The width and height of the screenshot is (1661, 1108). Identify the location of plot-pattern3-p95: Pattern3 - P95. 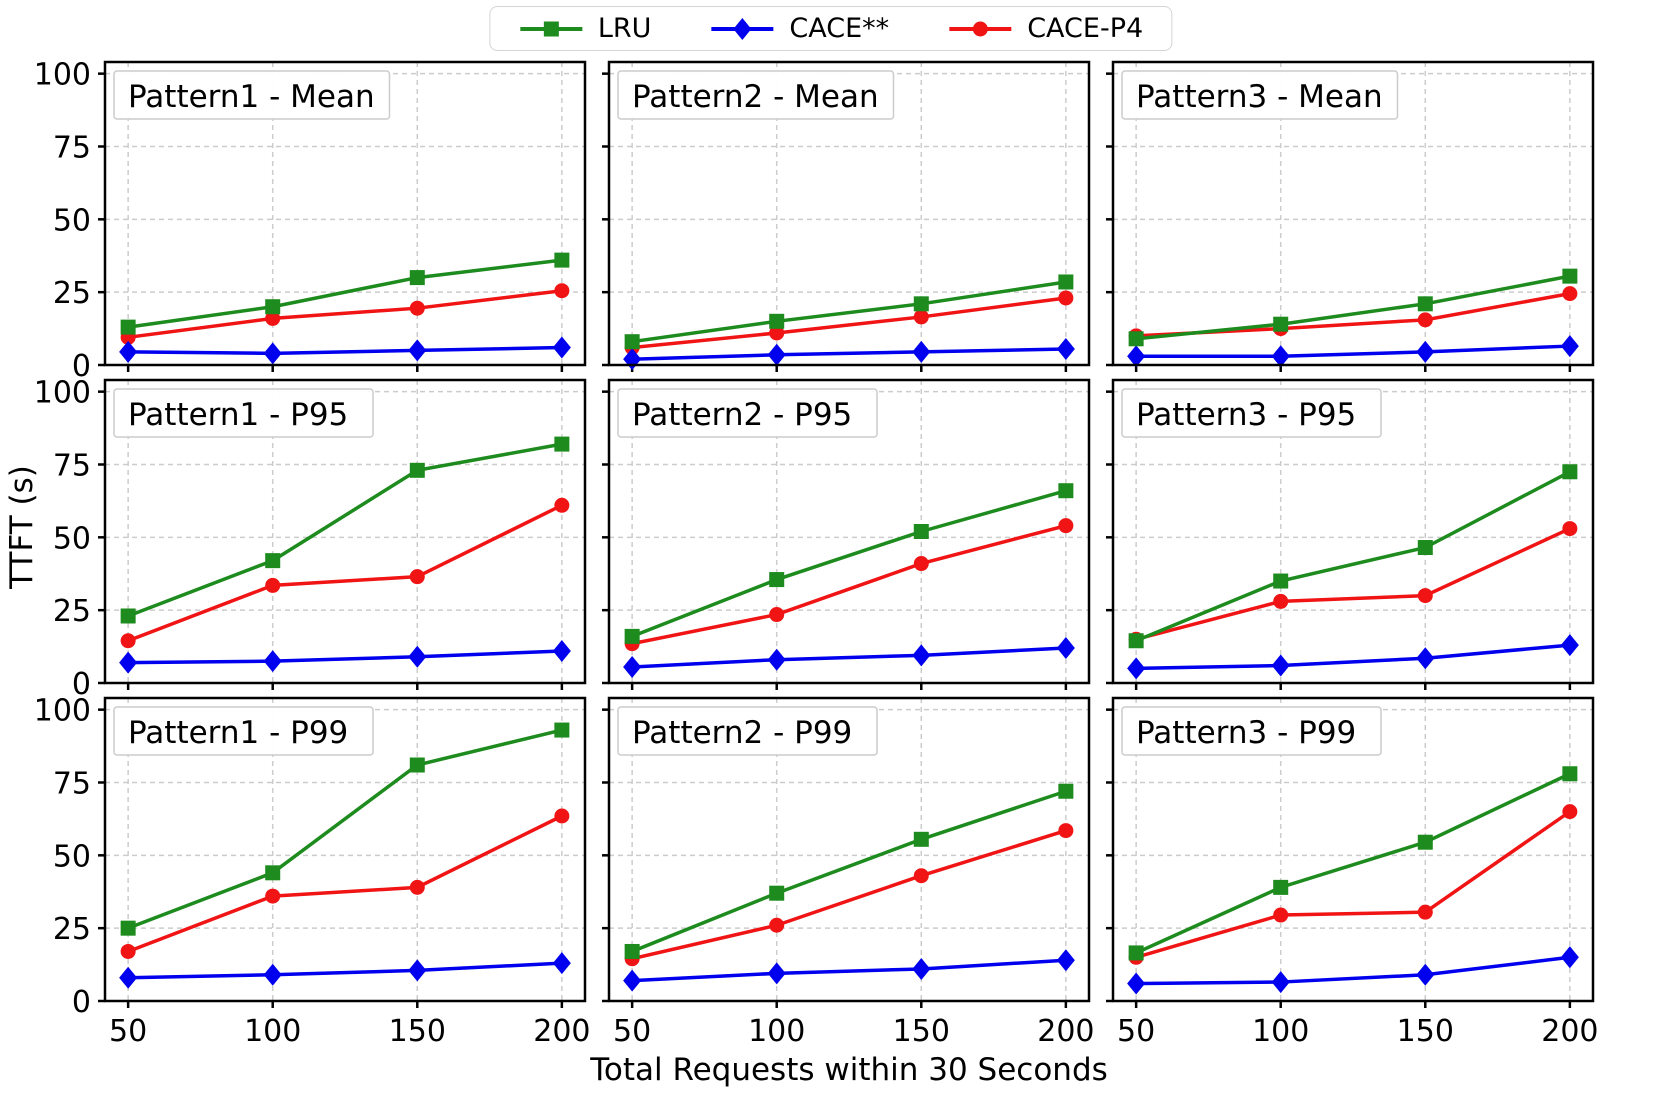
(1350, 534).